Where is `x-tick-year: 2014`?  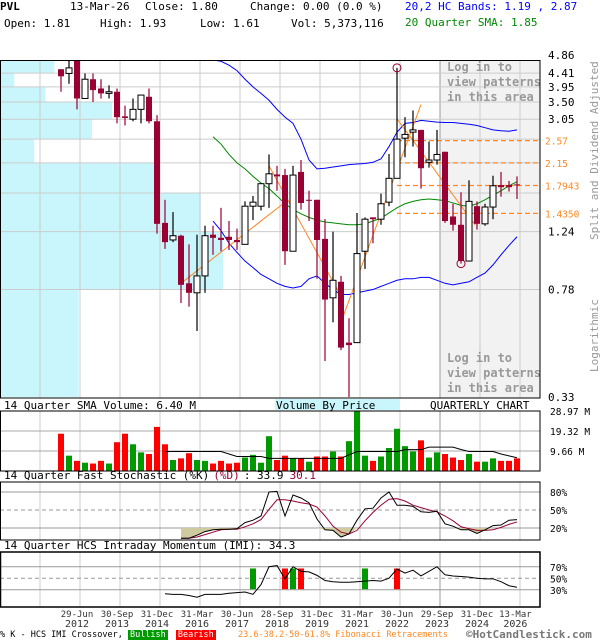
x-tick-year: 2014 is located at coordinates (157, 624).